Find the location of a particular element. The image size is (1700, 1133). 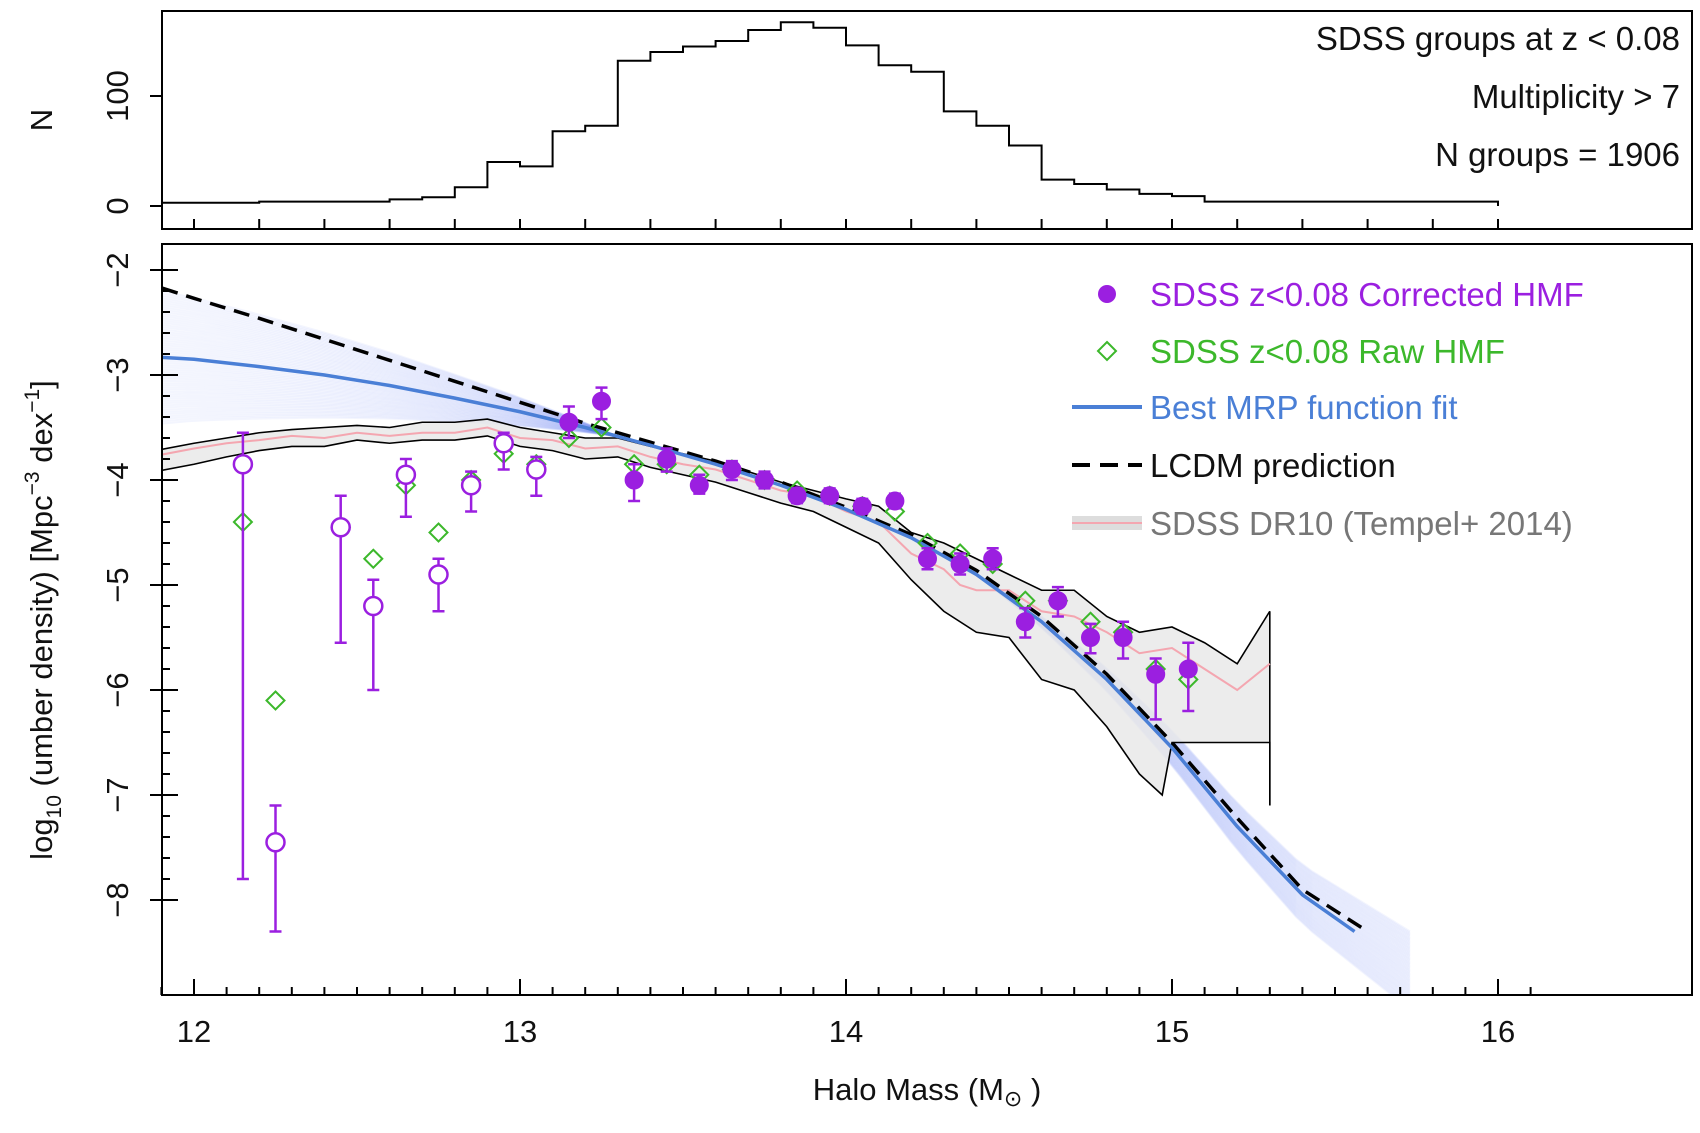

hmf-xlabel: Halo Mass (M⊙ ) is located at coordinates (927, 1091).